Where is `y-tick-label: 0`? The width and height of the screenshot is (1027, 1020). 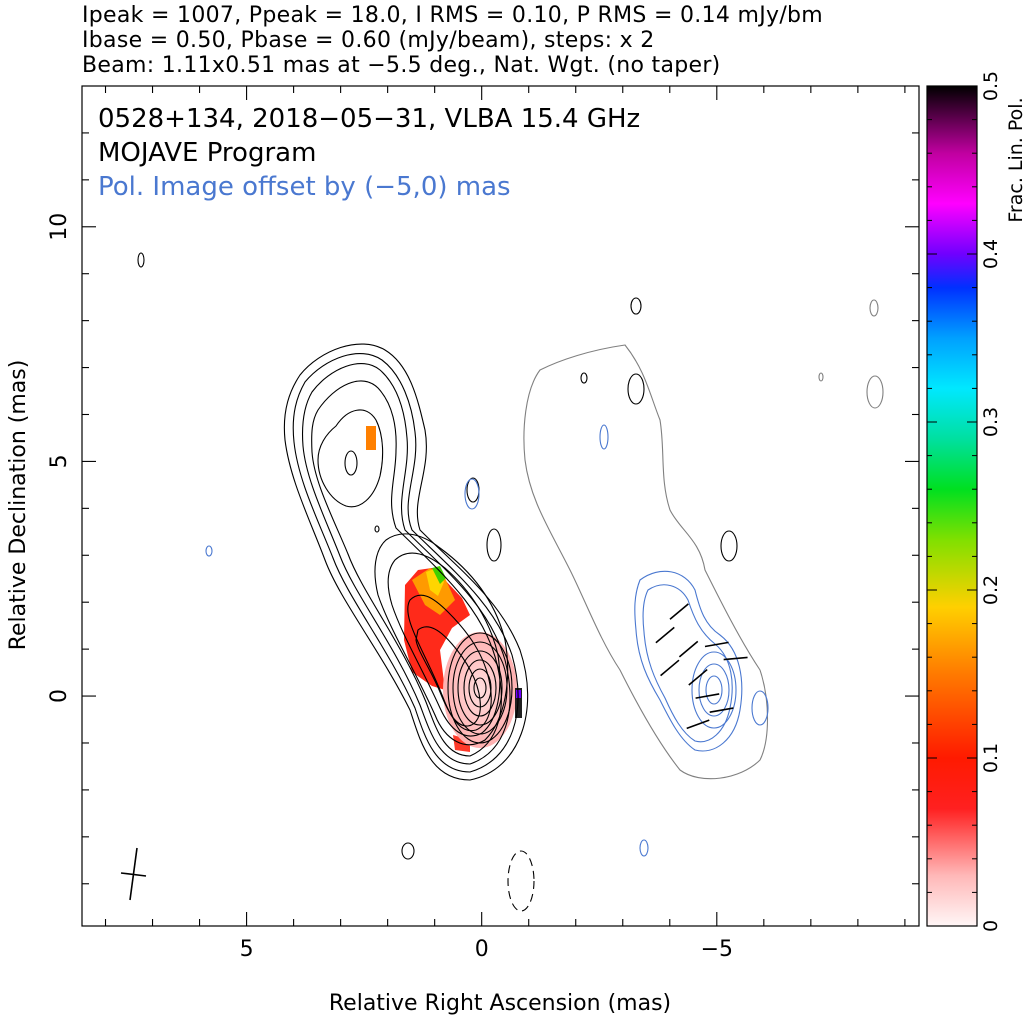
y-tick-label: 0 is located at coordinates (59, 696).